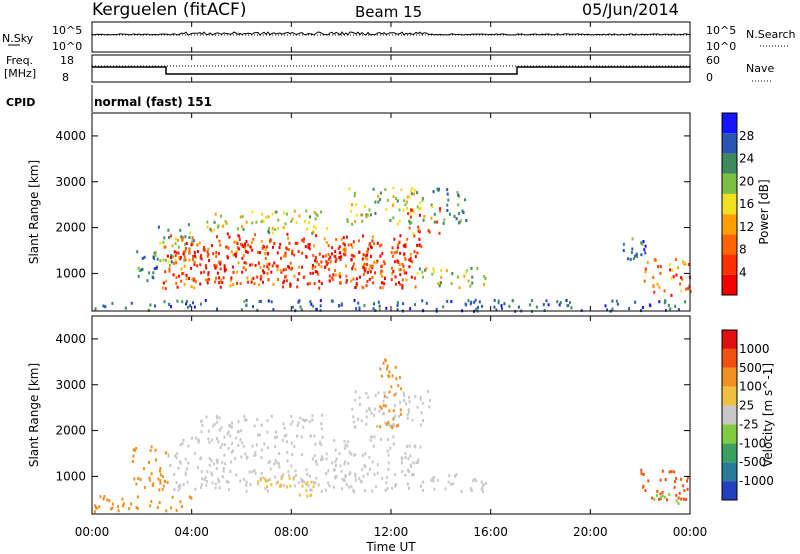  What do you see at coordinates (67, 30) in the screenshot?
I see `noise-tick-top-left: 10^5` at bounding box center [67, 30].